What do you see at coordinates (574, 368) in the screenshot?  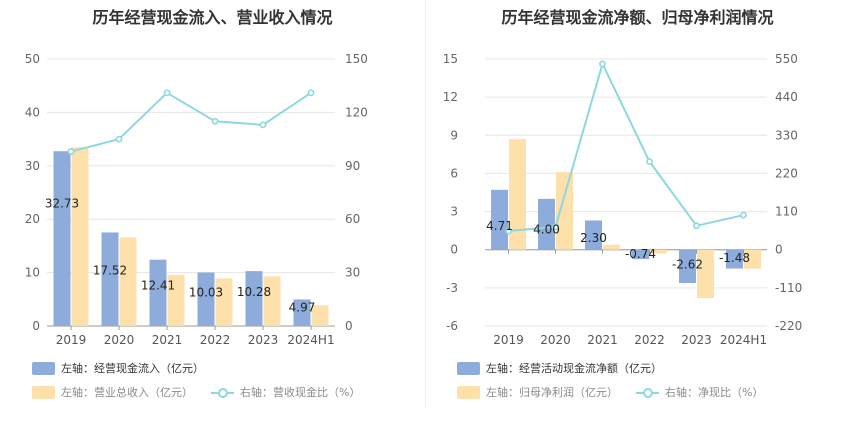 I see `legend-label: 左轴：经营活动现金流净额（亿元）` at bounding box center [574, 368].